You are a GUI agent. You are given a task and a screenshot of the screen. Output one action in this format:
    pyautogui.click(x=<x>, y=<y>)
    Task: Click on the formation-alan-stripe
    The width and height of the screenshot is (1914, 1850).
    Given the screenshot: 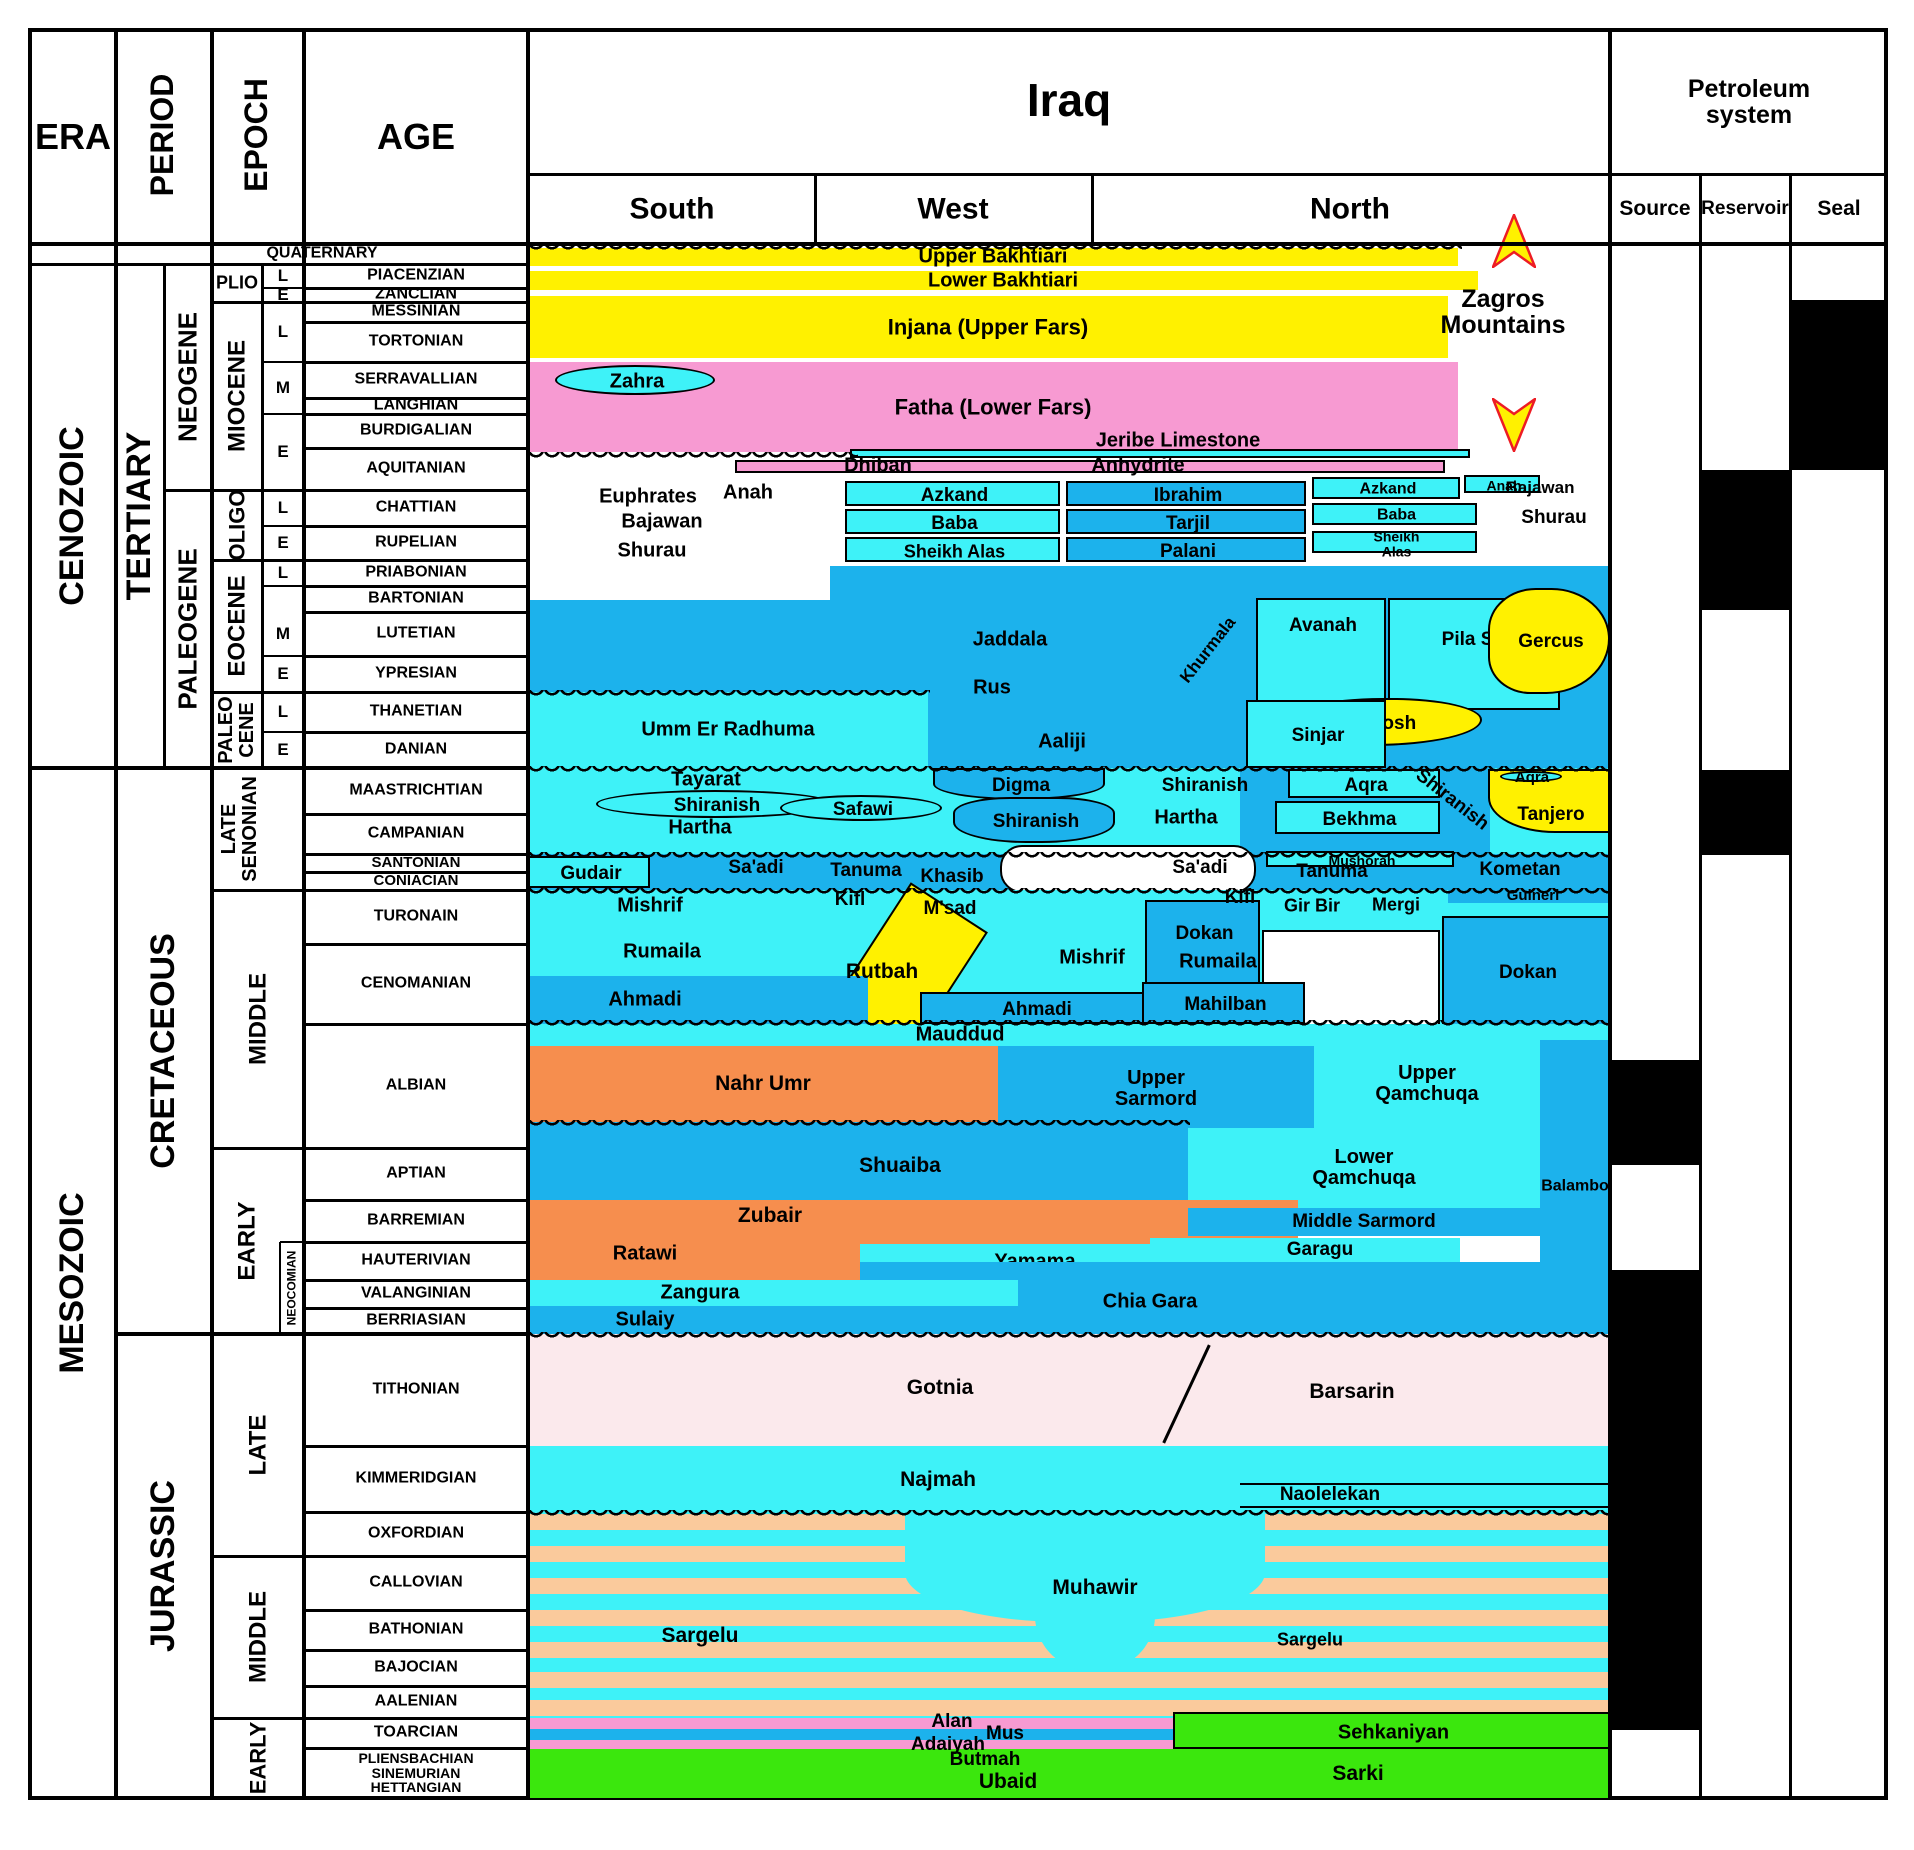 What is the action you would take?
    pyautogui.click(x=850, y=1723)
    